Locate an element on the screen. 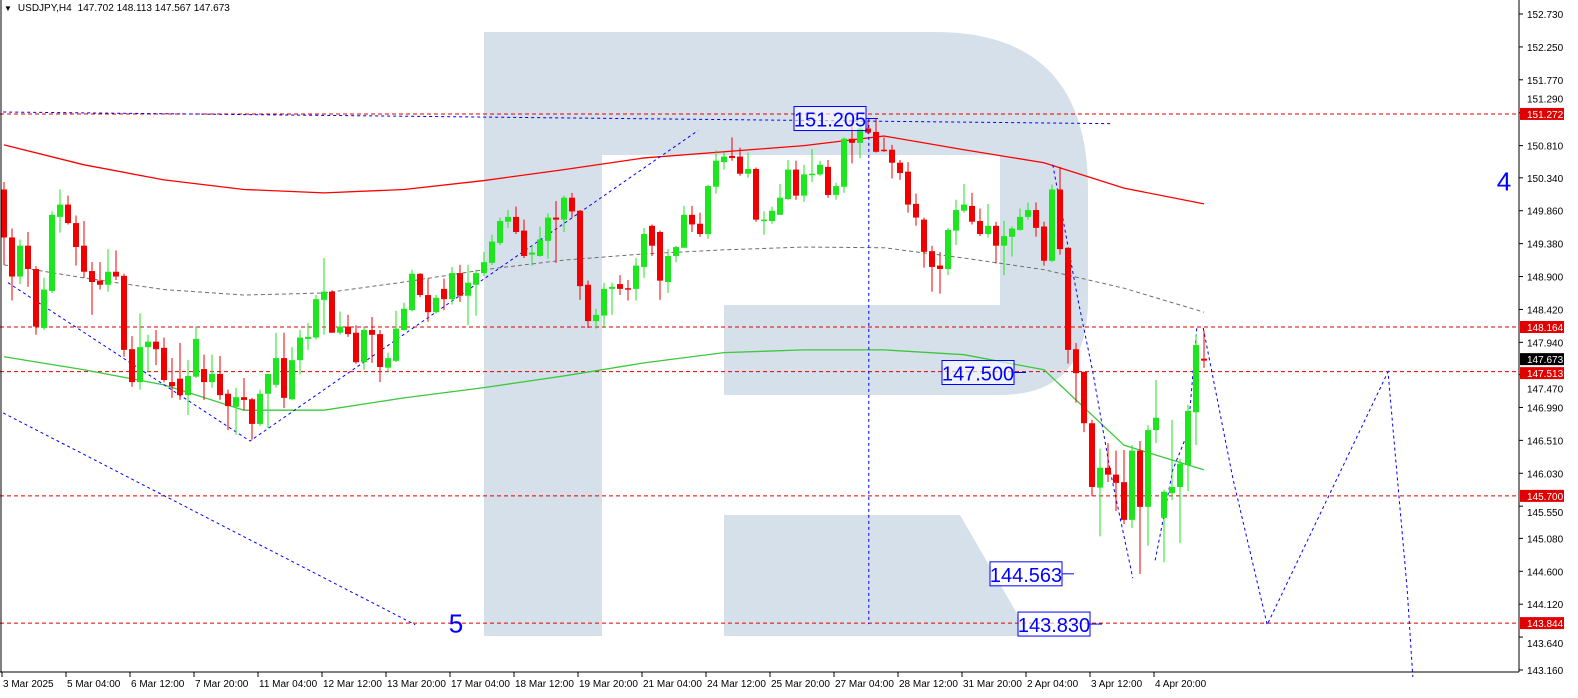 The height and width of the screenshot is (698, 1578). y-tick-label: 151.770 is located at coordinates (1545, 81).